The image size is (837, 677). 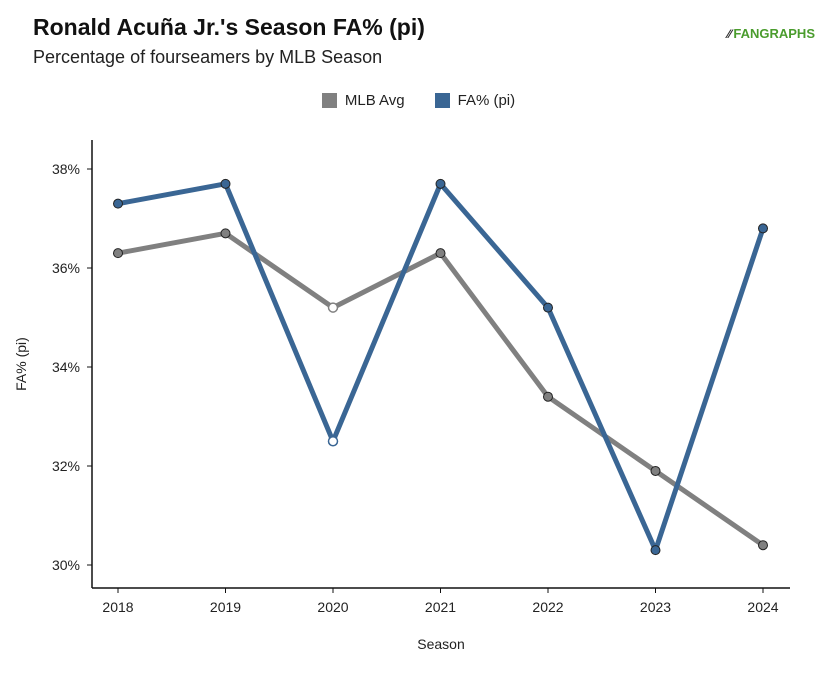 I want to click on legend: MLB Avg FA% (pi), so click(x=418, y=100).